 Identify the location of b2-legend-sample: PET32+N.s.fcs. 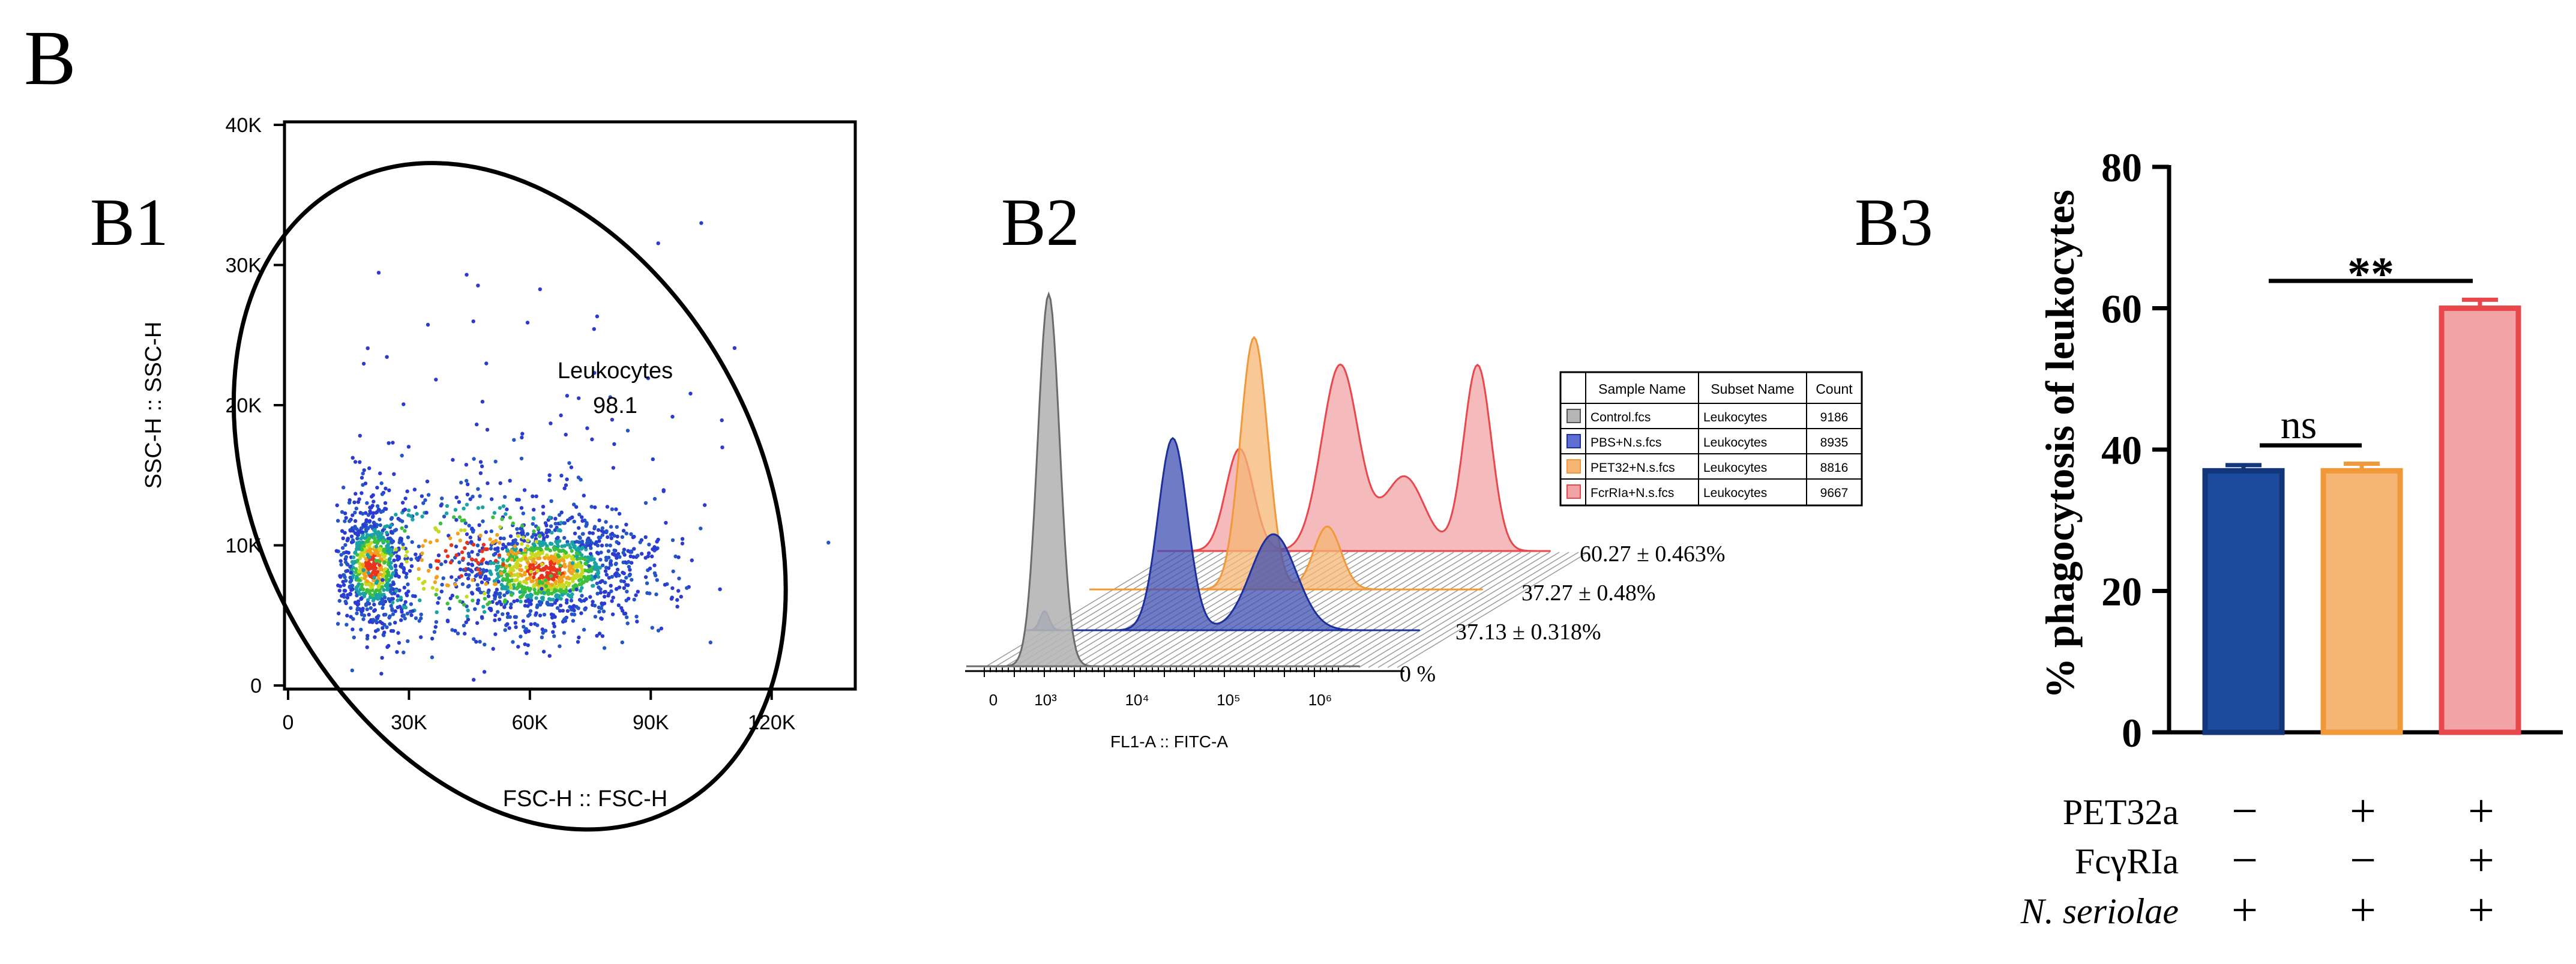
(1632, 468).